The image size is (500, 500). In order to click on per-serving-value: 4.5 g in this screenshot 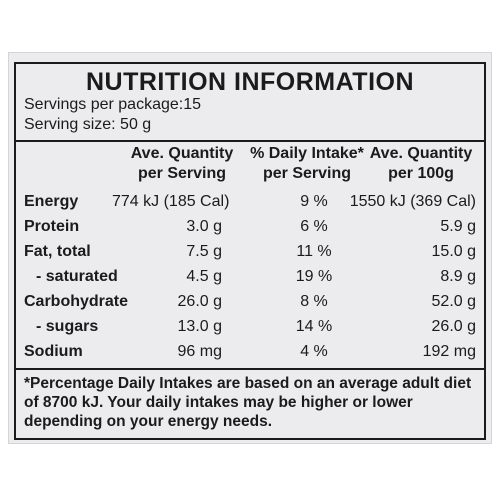, I will do `click(204, 276)`.